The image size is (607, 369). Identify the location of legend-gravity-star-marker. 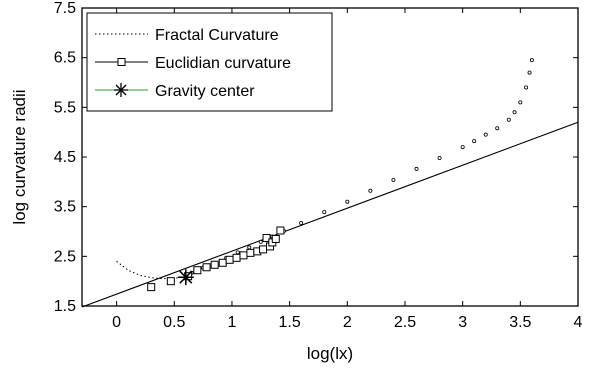
(121, 90).